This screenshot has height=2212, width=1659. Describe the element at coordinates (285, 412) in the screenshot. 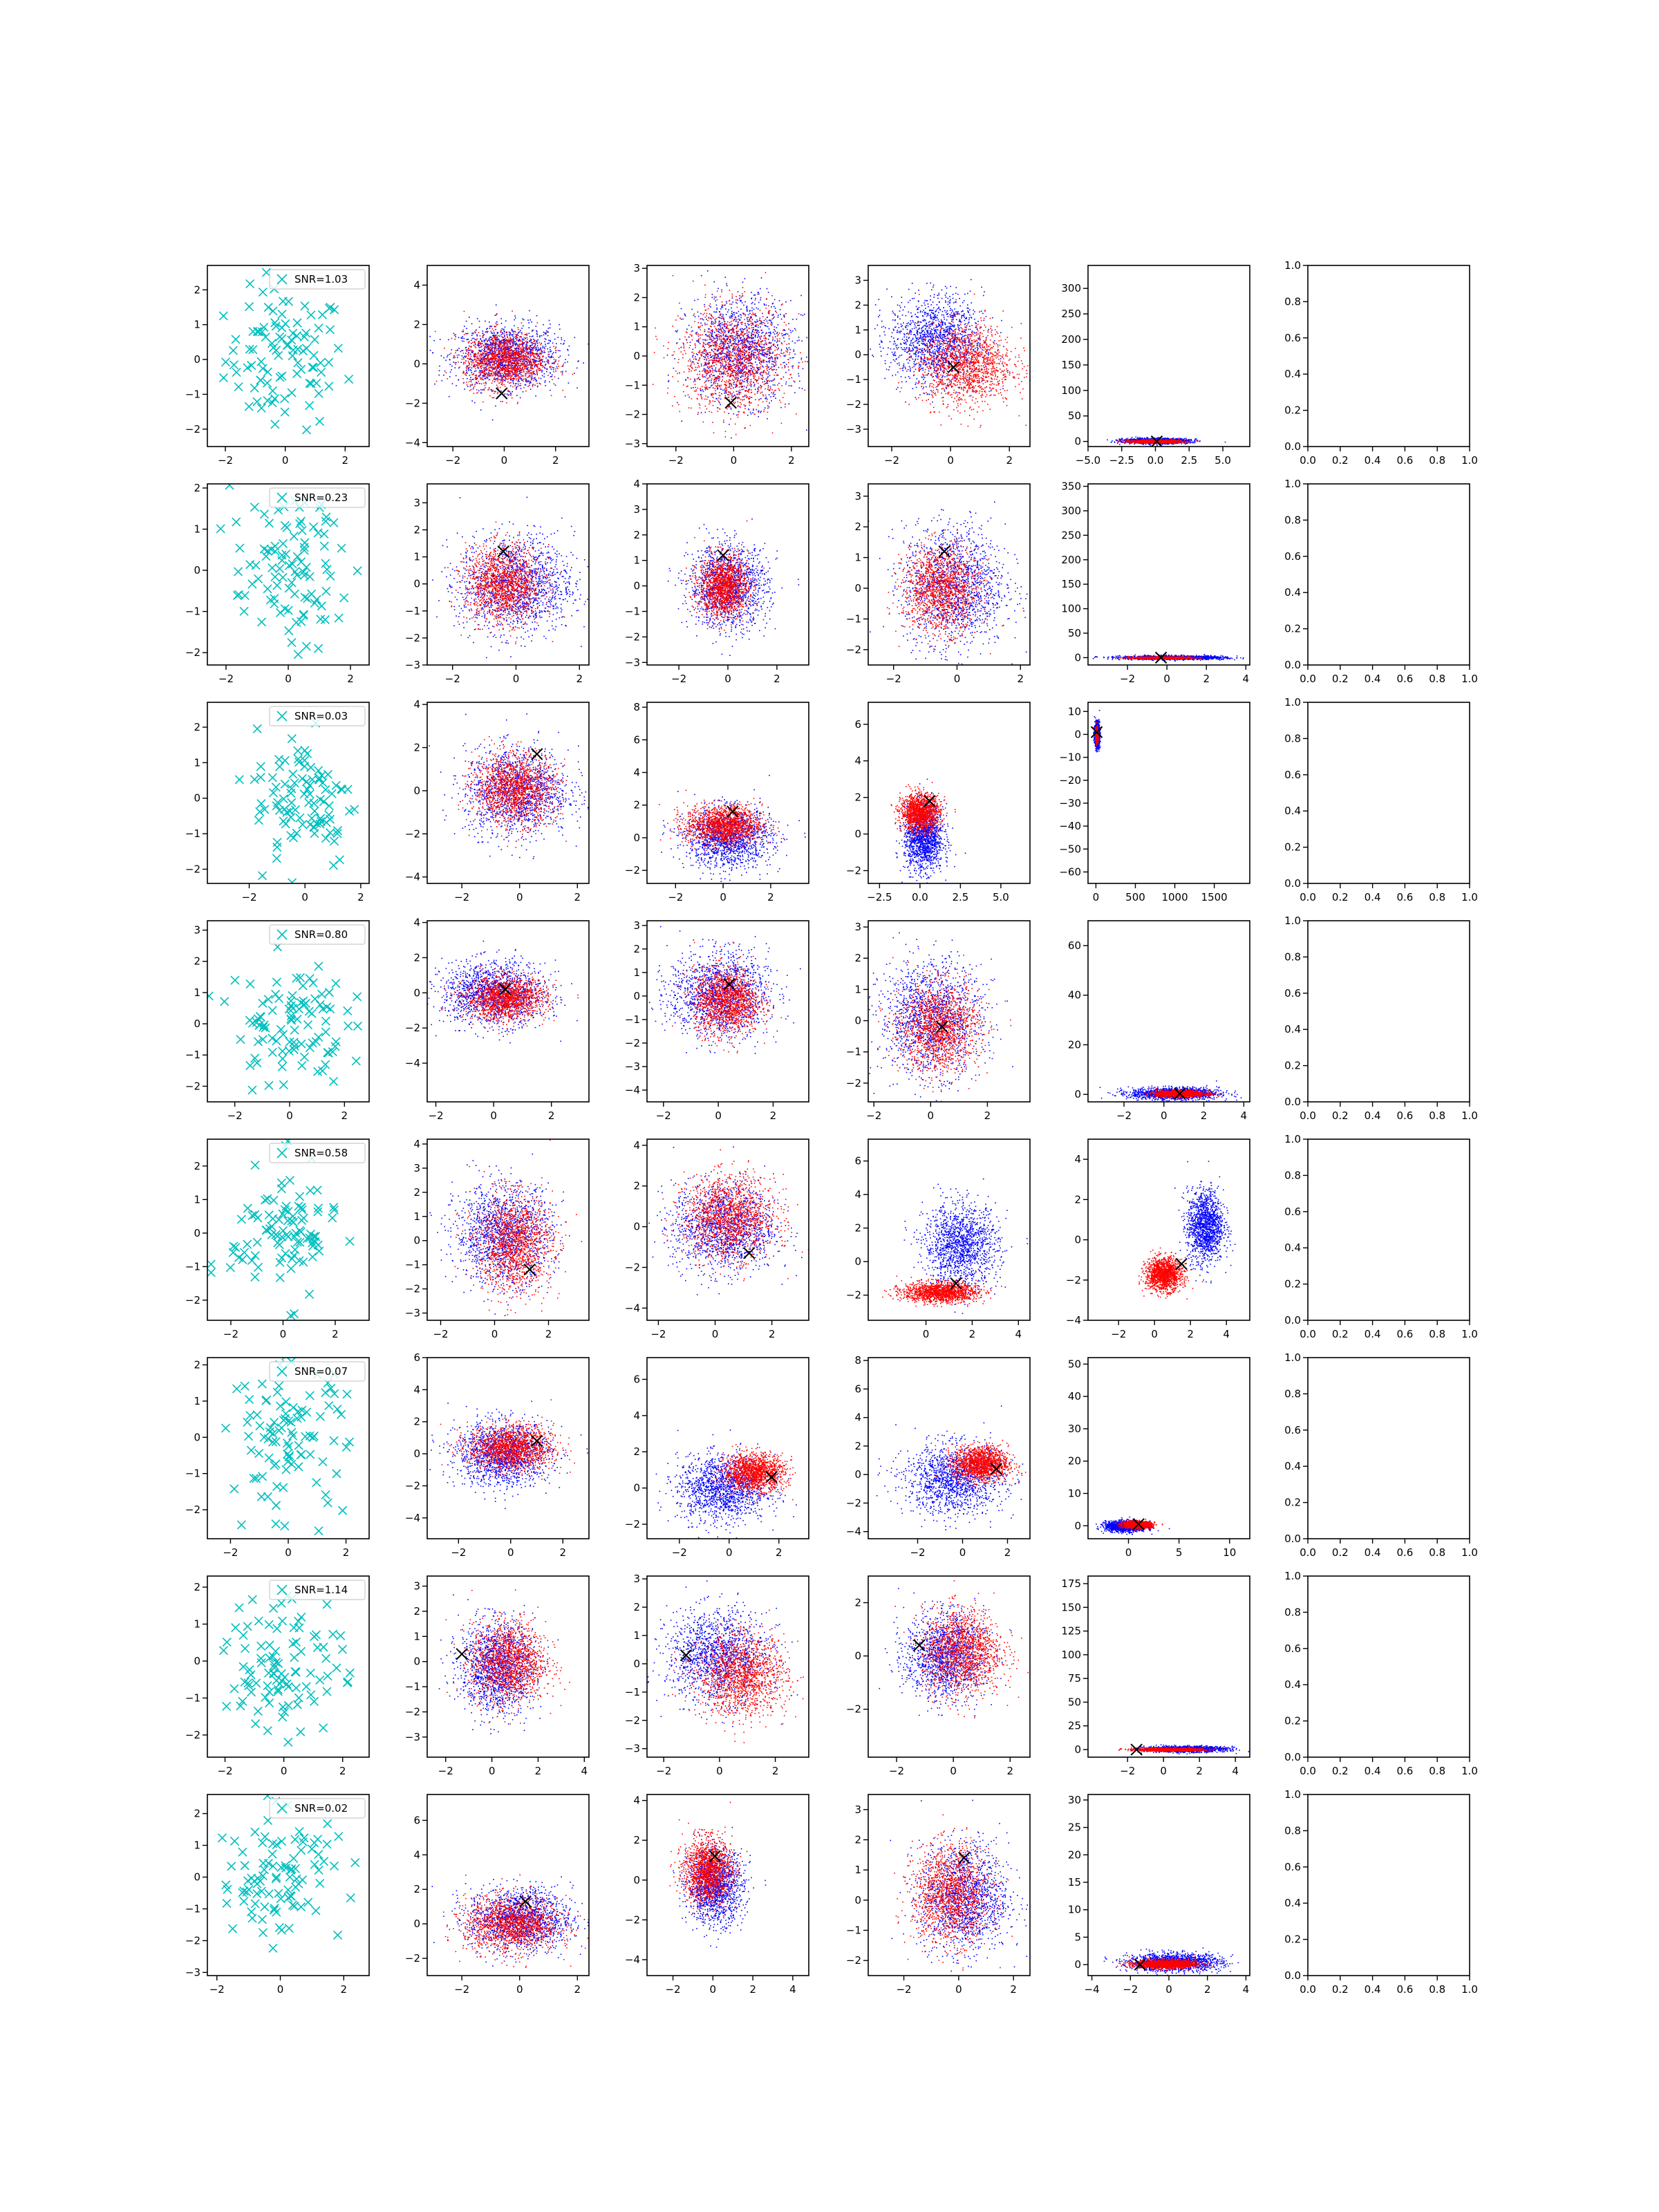

I see `cyan-x-marker` at that location.